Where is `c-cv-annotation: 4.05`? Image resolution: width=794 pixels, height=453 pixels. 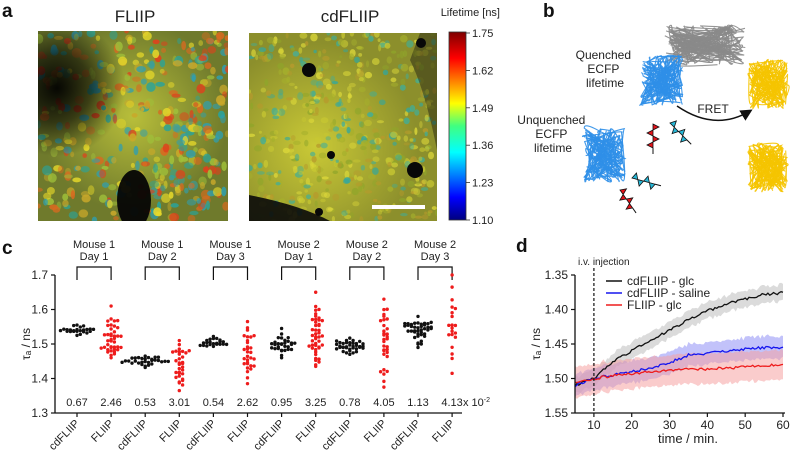
c-cv-annotation: 4.05 is located at coordinates (383, 403).